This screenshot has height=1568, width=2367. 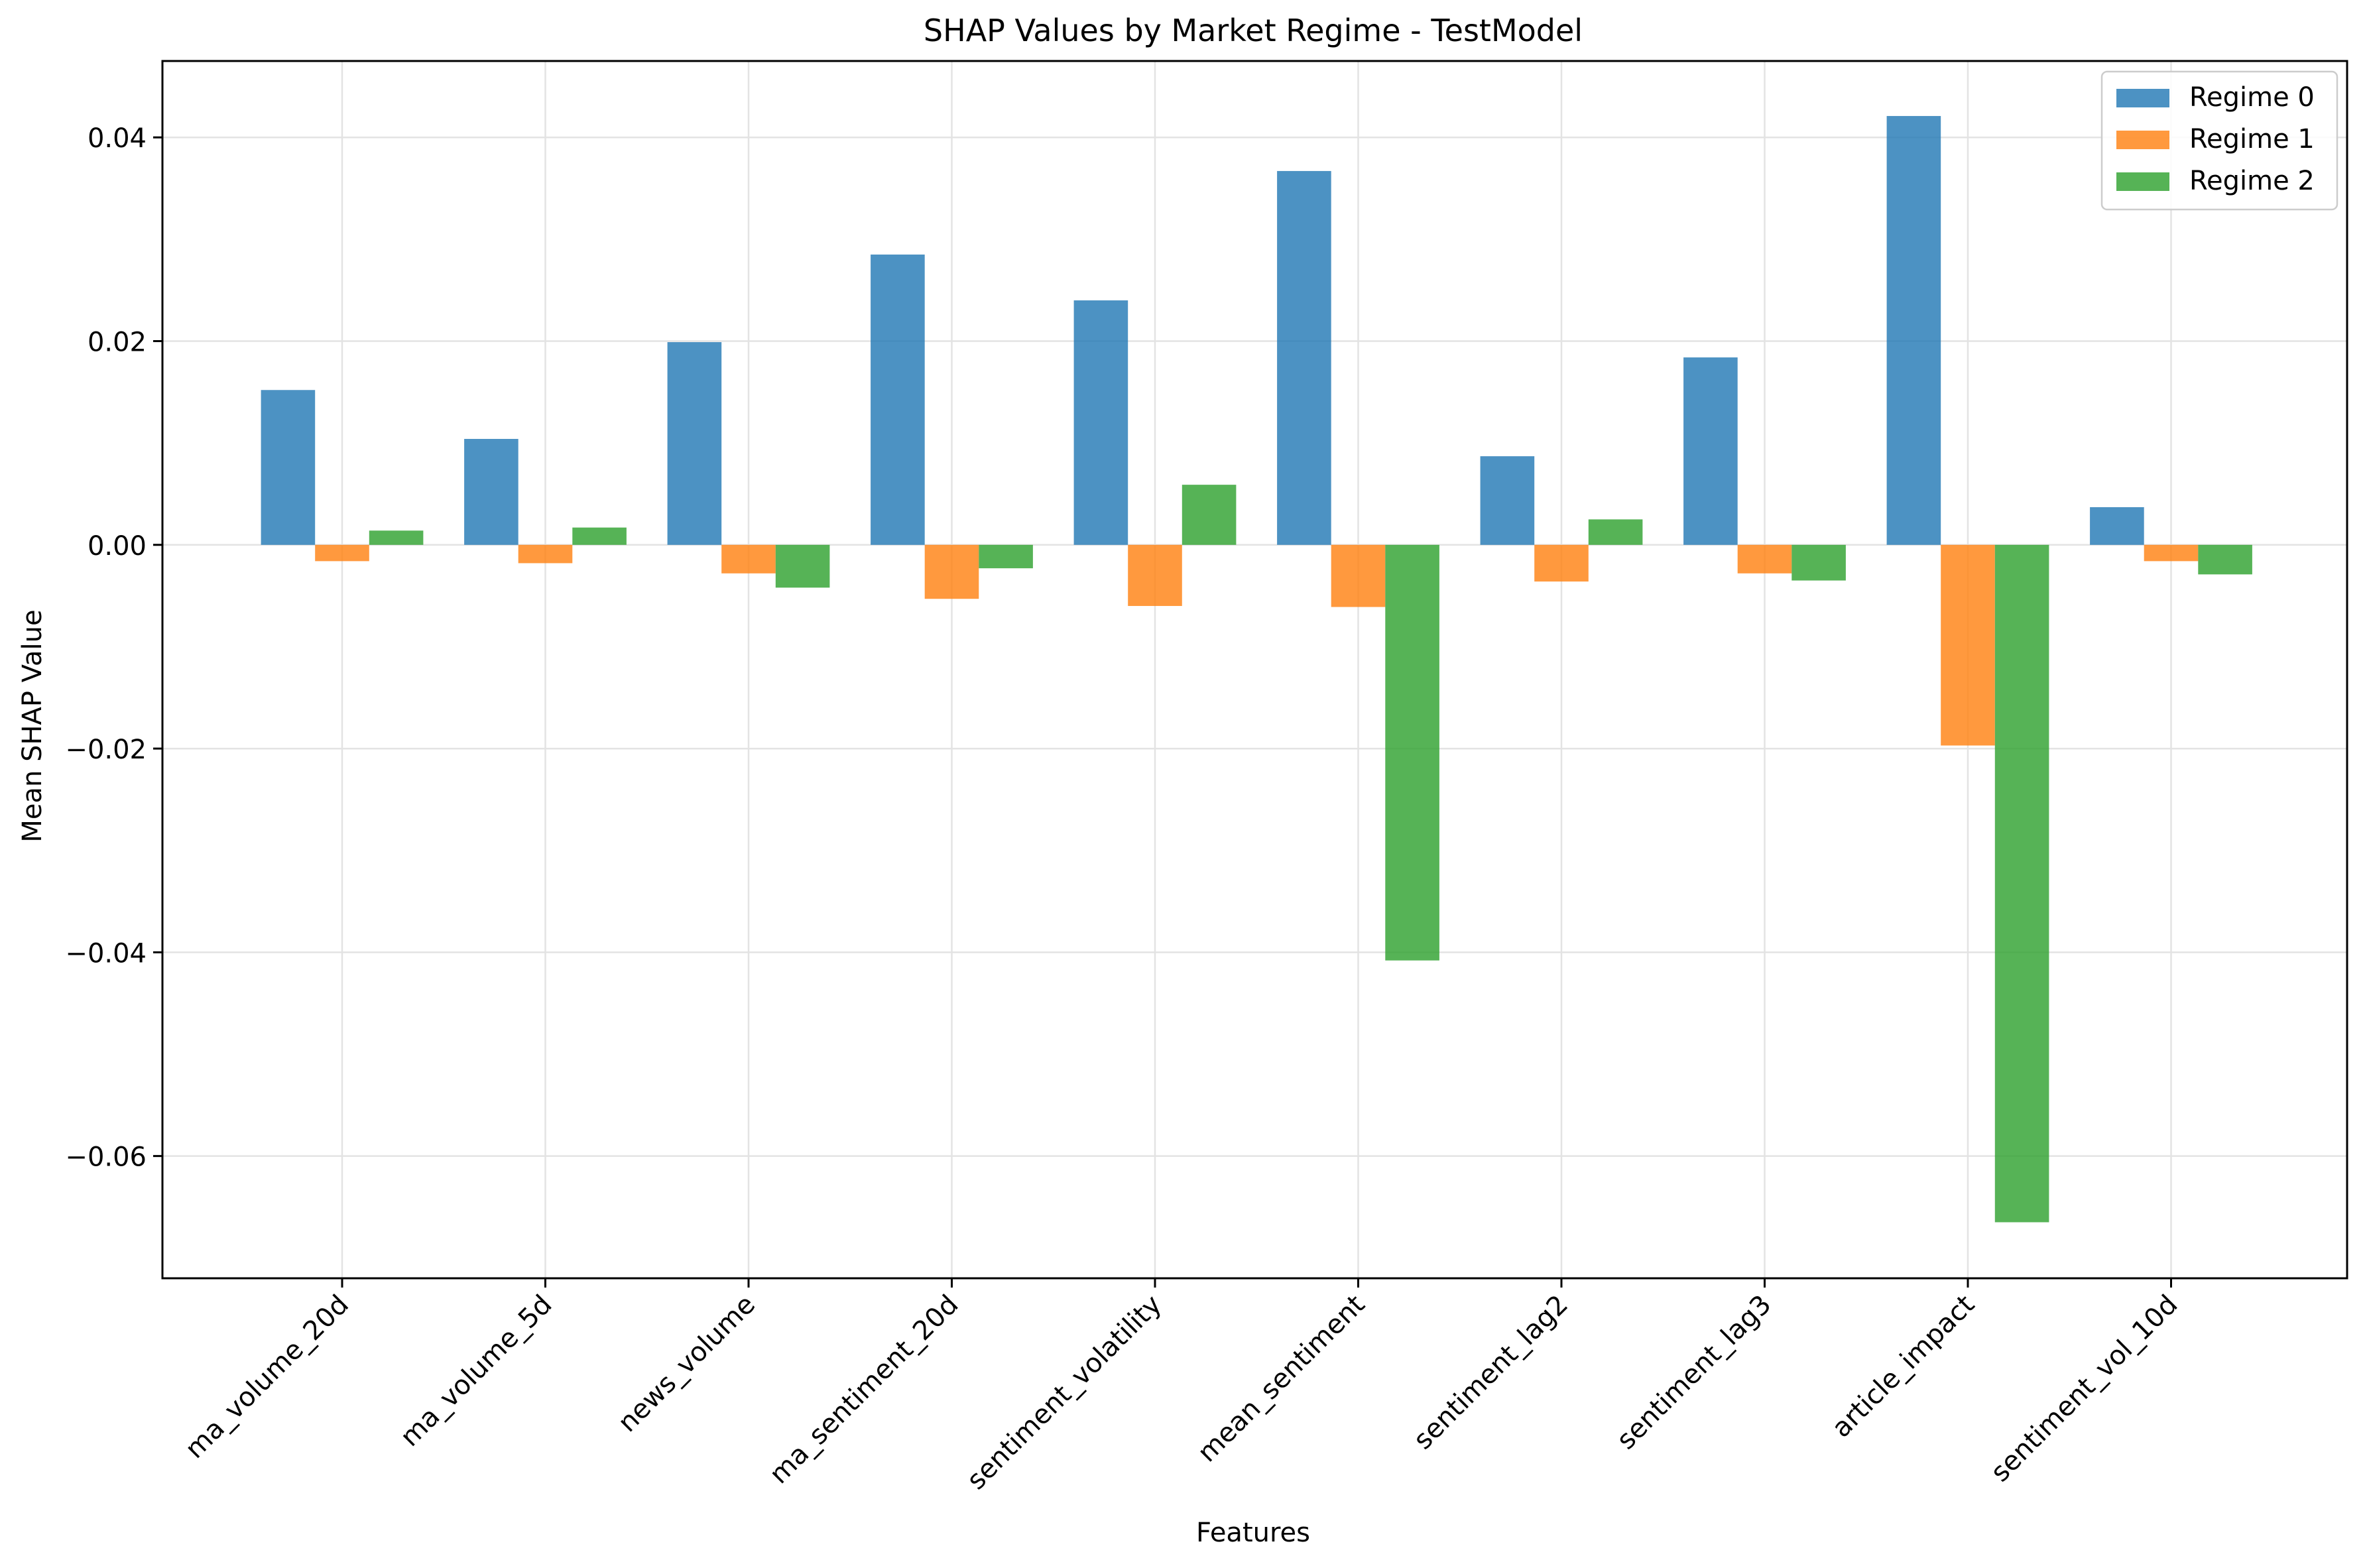 I want to click on legend: Regime 0 Regime 1 Regime 2, so click(x=2219, y=140).